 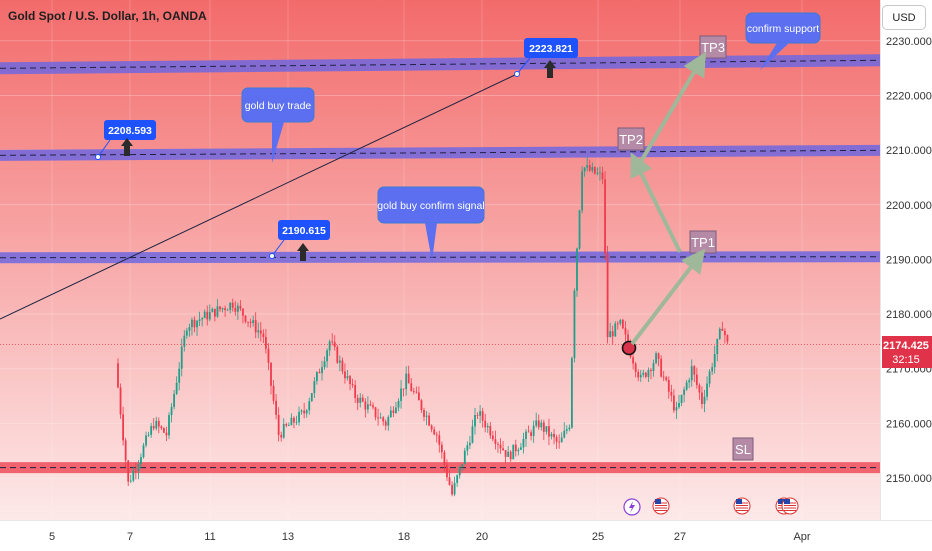 What do you see at coordinates (713, 47) in the screenshot?
I see `tag-tp3-box` at bounding box center [713, 47].